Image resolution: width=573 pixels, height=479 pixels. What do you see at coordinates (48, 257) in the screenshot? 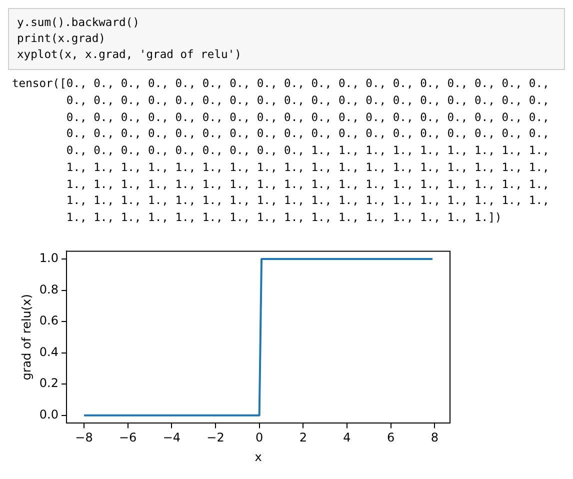
I see `y-tick-label: 1.0` at bounding box center [48, 257].